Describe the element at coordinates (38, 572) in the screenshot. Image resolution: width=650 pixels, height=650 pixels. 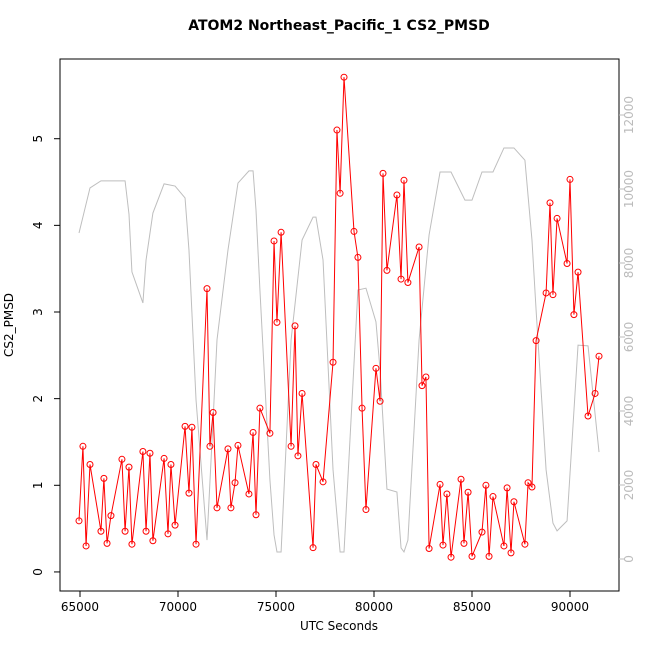
I see `y-tick-label: 0` at that location.